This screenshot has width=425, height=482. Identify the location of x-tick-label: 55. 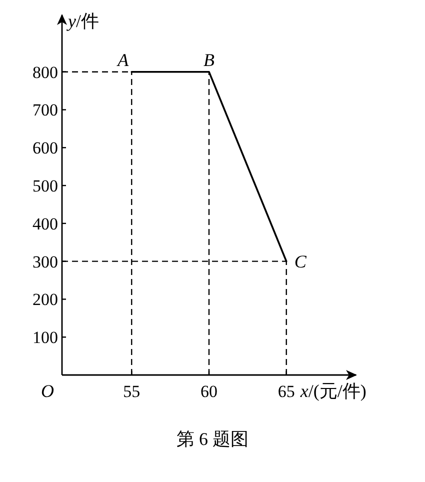
(131, 391).